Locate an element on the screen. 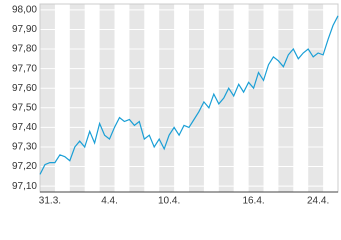  x-tick-label: 24.4. is located at coordinates (318, 201).